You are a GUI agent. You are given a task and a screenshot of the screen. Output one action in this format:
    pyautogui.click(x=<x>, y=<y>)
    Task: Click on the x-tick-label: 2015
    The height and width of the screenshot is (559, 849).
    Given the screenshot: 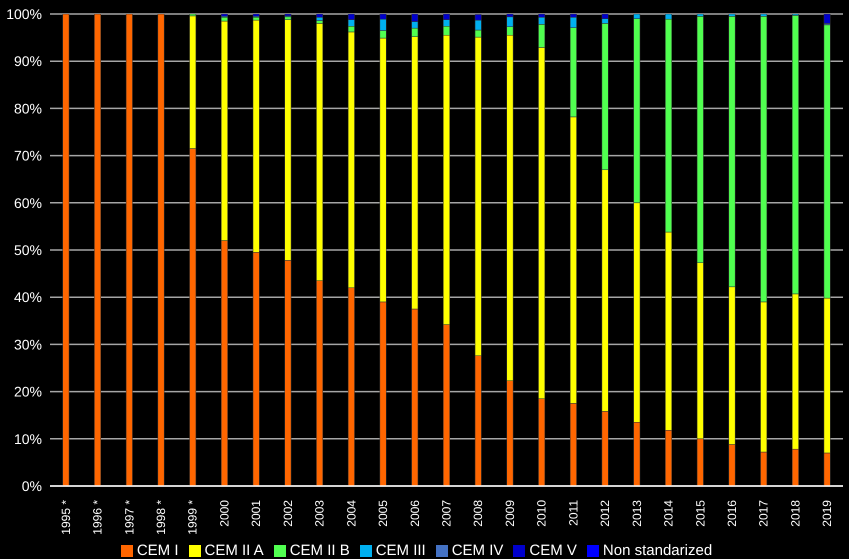 What is the action you would take?
    pyautogui.click(x=700, y=513)
    